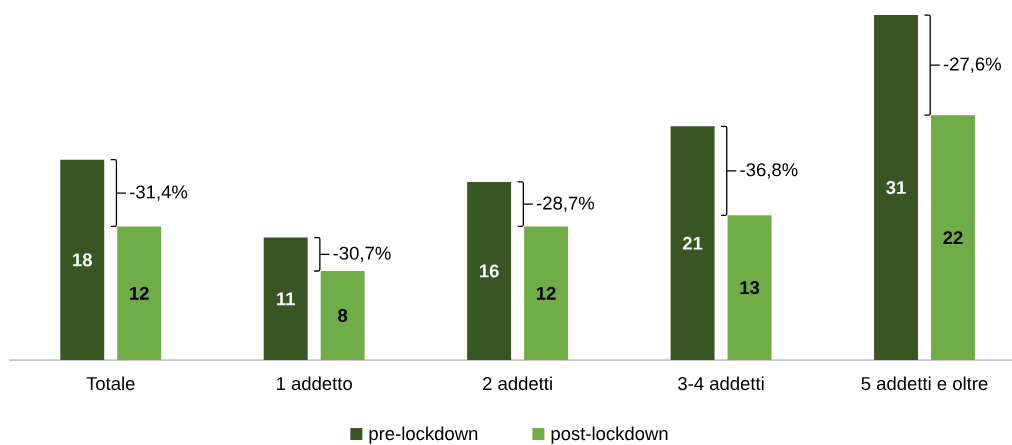 The image size is (1012, 445). Describe the element at coordinates (769, 171) in the screenshot. I see `annotation: -36,8%` at that location.